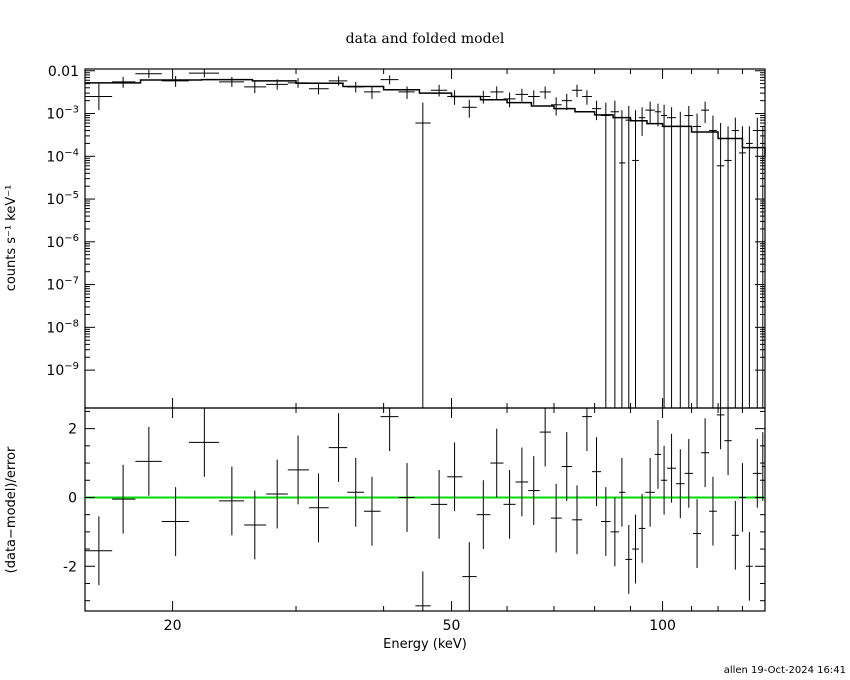  What do you see at coordinates (72, 430) in the screenshot?
I see `residual-tick-label: 2` at bounding box center [72, 430].